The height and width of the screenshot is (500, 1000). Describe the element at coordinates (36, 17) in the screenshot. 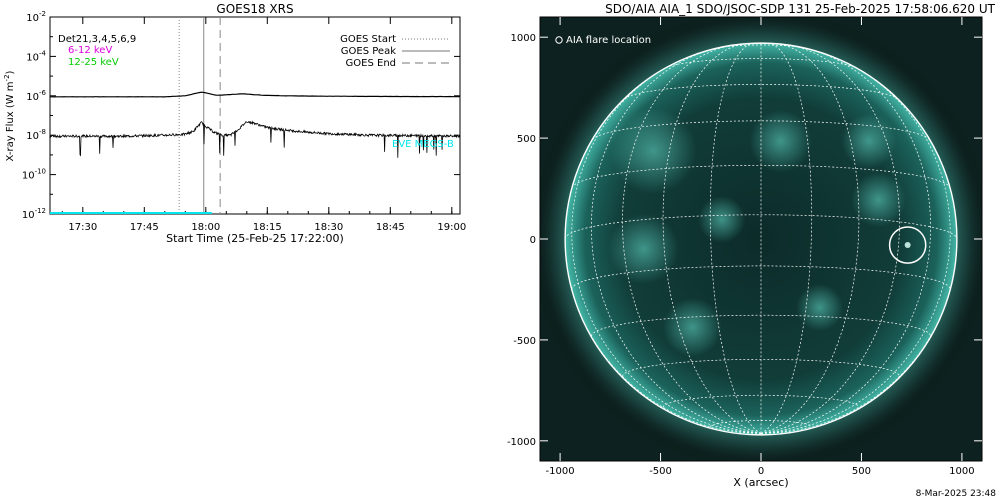

I see `goes-y-tick-label: 10⁻²` at that location.